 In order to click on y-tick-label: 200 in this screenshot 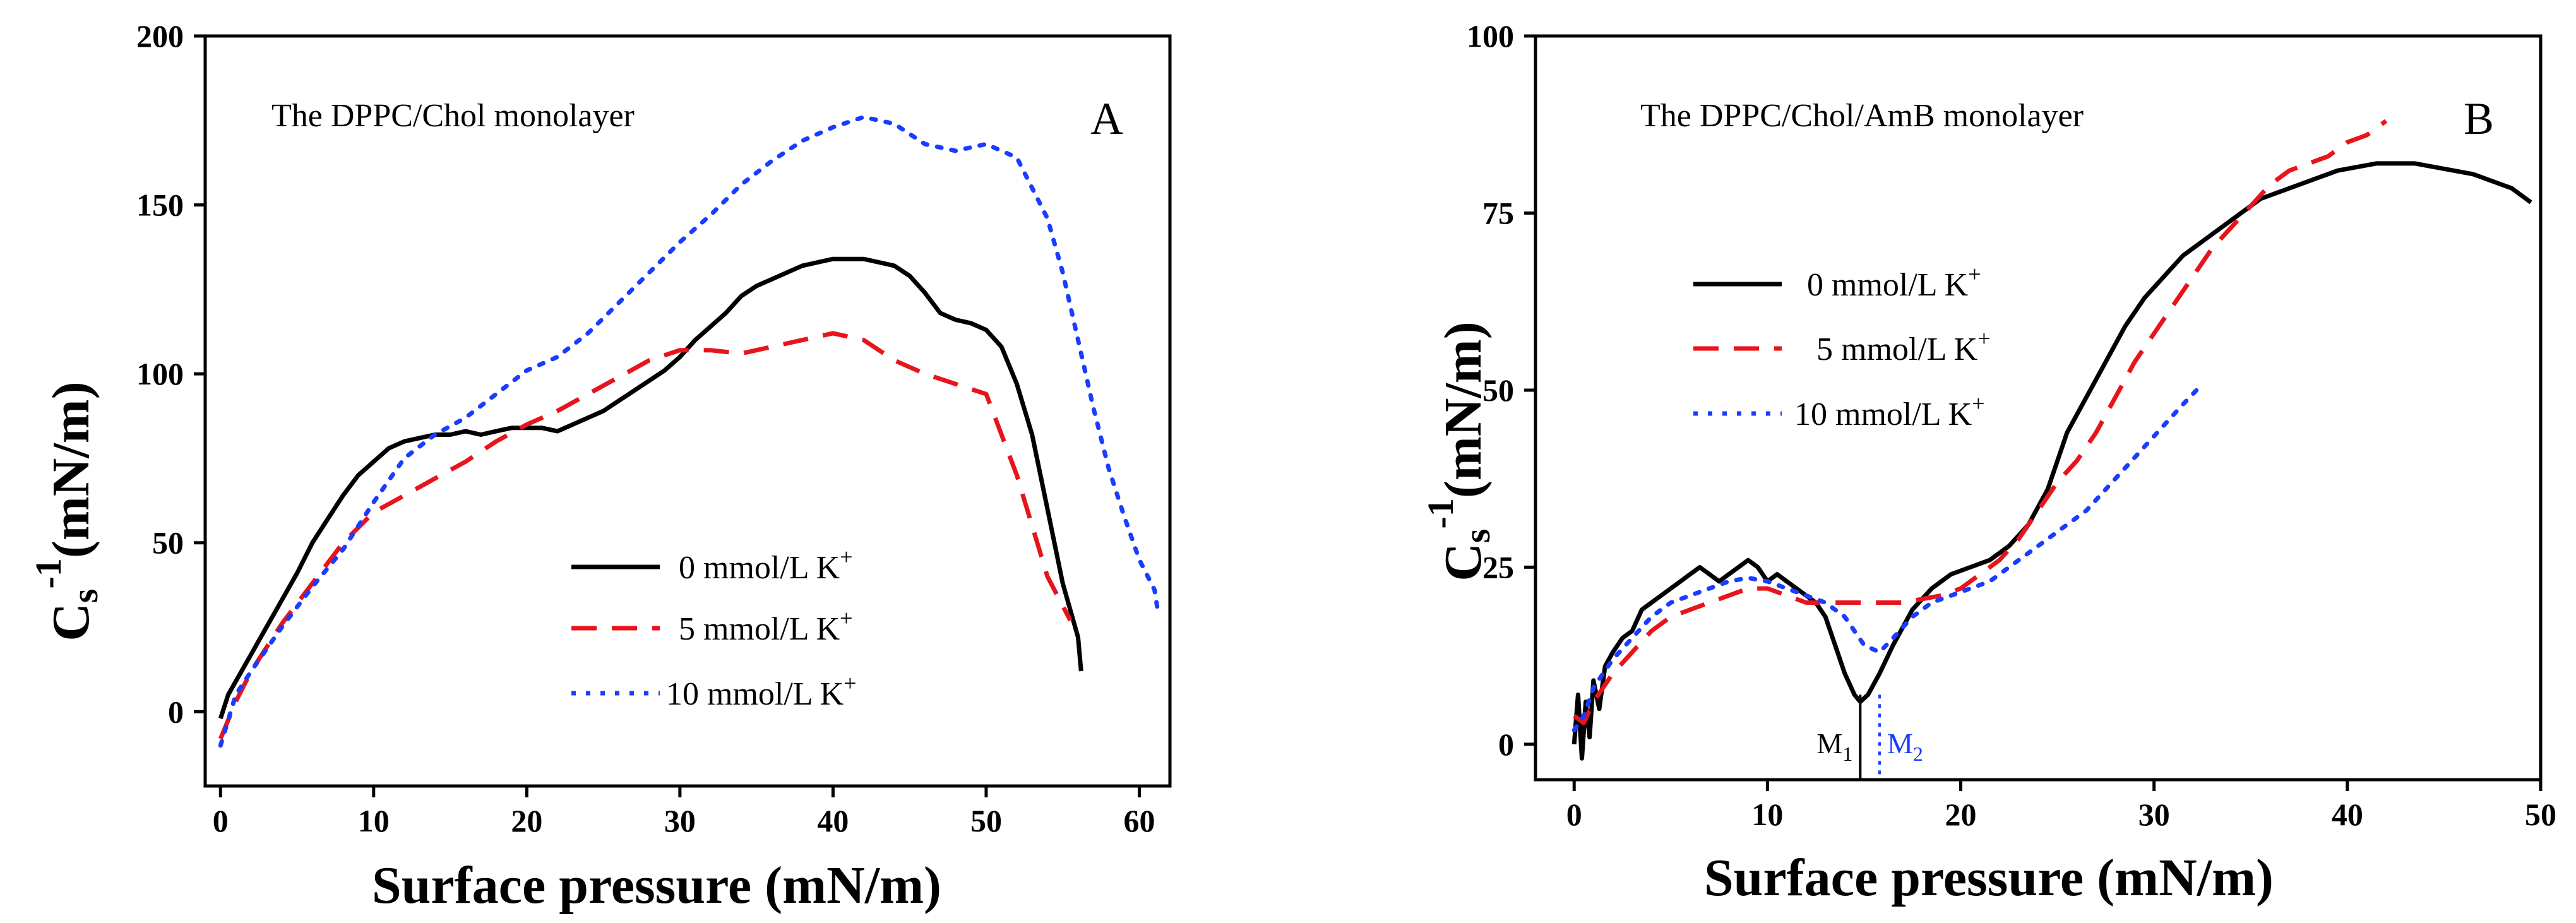, I will do `click(160, 36)`.